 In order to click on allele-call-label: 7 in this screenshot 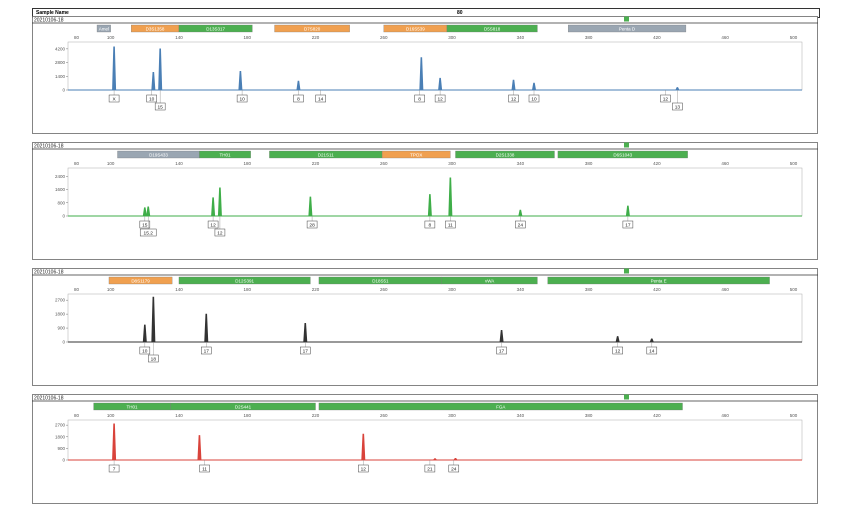, I will do `click(114, 469)`.